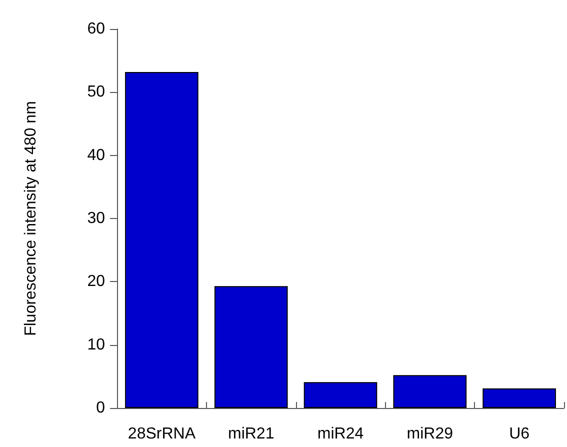 This screenshot has width=567, height=447. Describe the element at coordinates (31, 218) in the screenshot. I see `y-axis-title: Fluorescence intensity at 480 nm` at that location.